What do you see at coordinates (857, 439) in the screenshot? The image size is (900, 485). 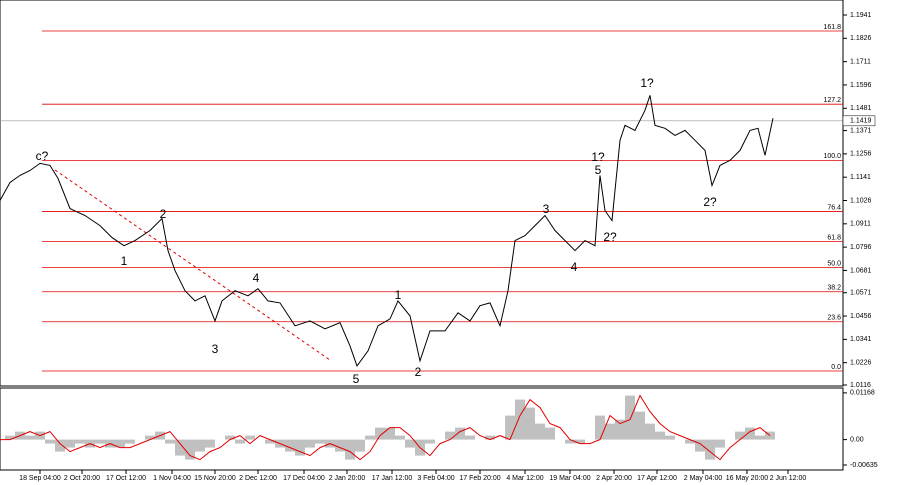 I see `y-tick-label: 0.00` at bounding box center [857, 439].